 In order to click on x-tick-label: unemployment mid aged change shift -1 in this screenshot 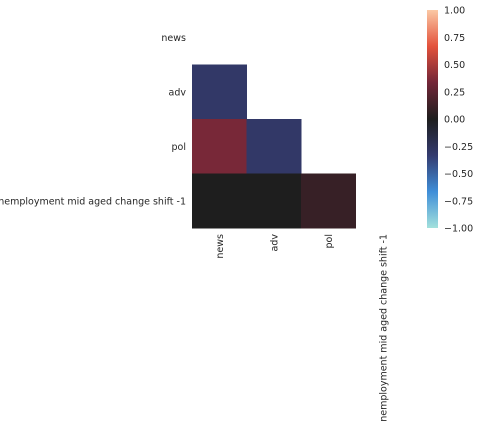, I will do `click(383, 327)`.